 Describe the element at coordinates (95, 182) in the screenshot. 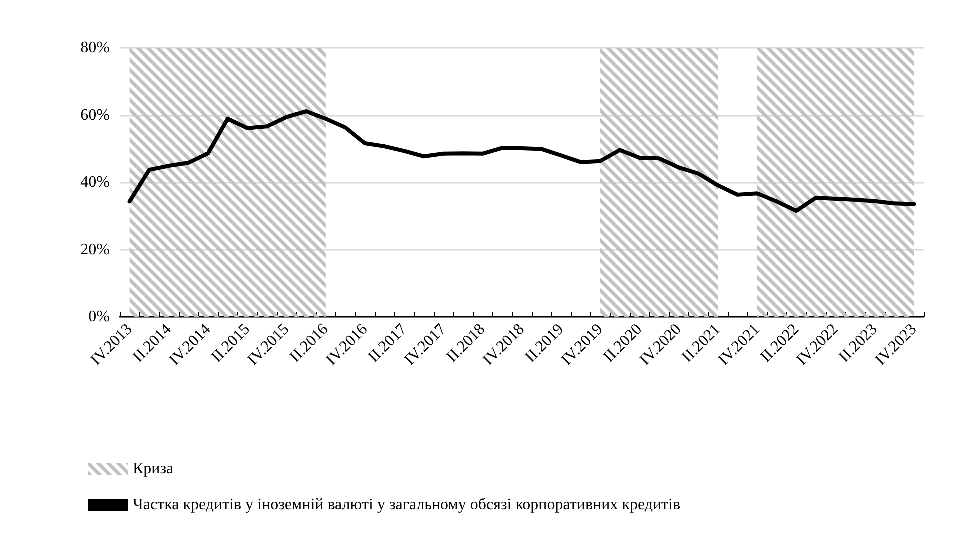

I see `y-tick-label: 40%` at that location.